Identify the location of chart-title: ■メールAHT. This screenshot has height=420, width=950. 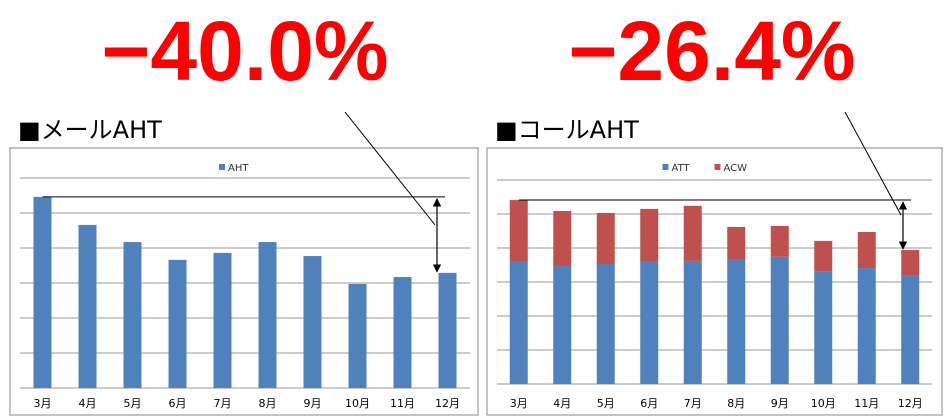
(90, 130).